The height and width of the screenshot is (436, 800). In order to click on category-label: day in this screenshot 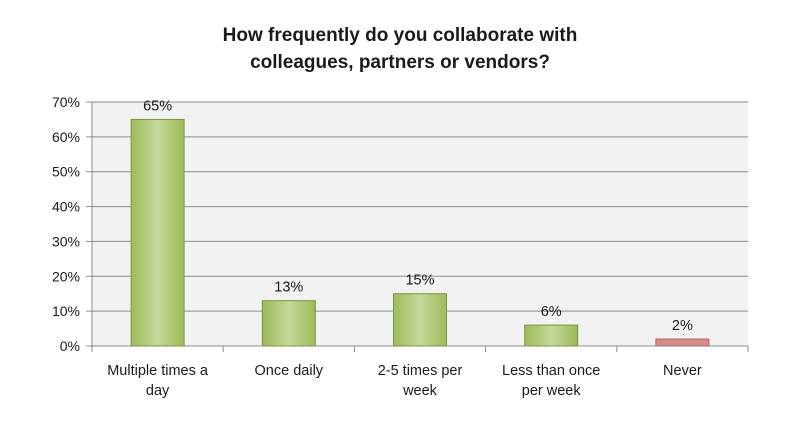, I will do `click(158, 391)`.